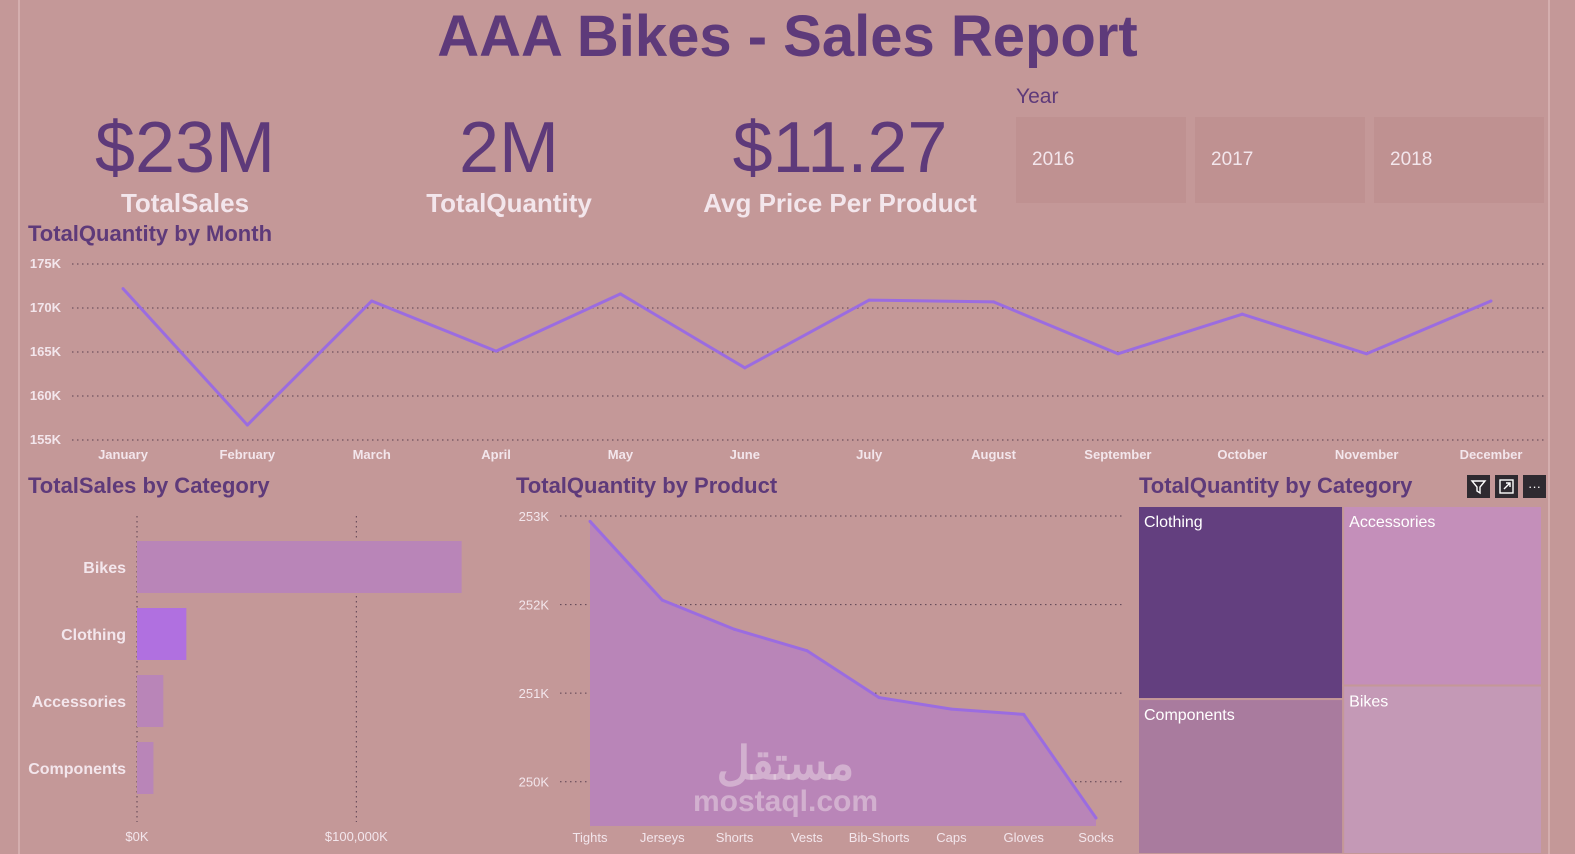 Image resolution: width=1575 pixels, height=854 pixels. What do you see at coordinates (509, 148) in the screenshot?
I see `kpi-value: 2M` at bounding box center [509, 148].